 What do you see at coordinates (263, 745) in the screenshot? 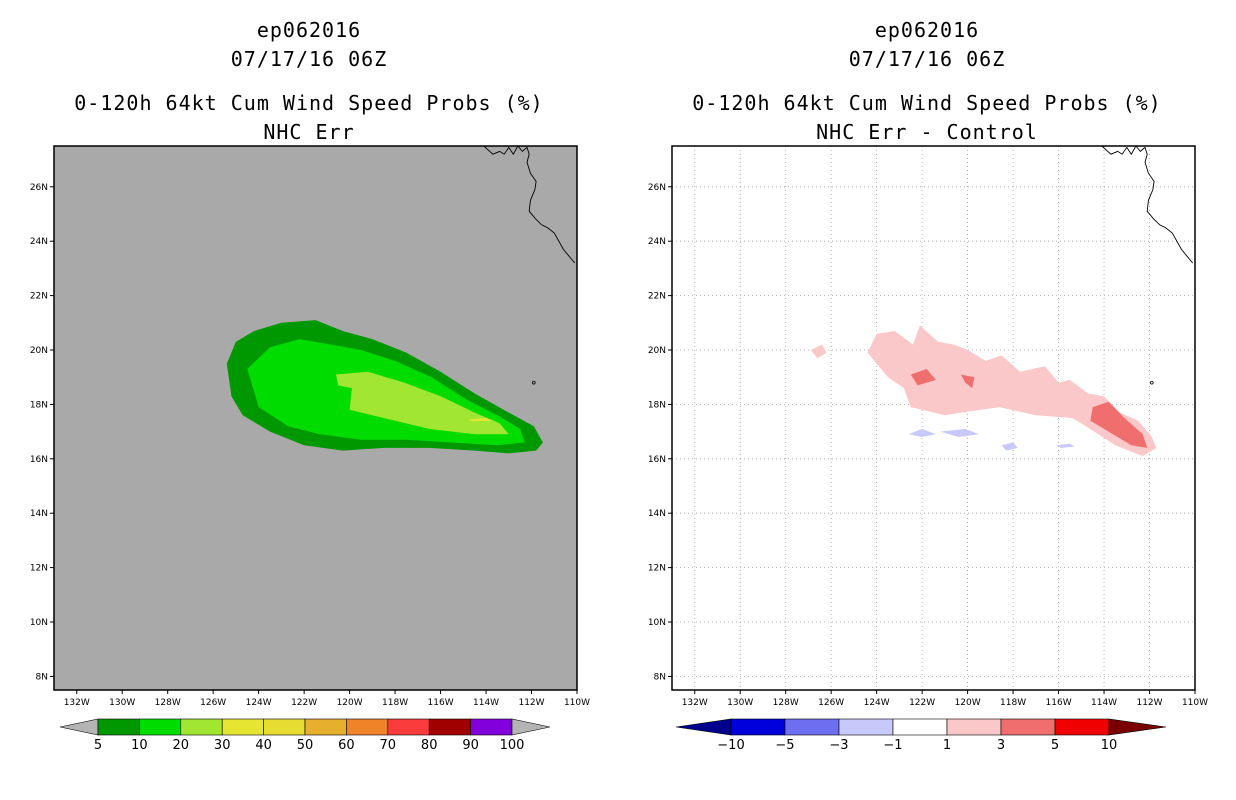
I see `colorbar-label: 40` at bounding box center [263, 745].